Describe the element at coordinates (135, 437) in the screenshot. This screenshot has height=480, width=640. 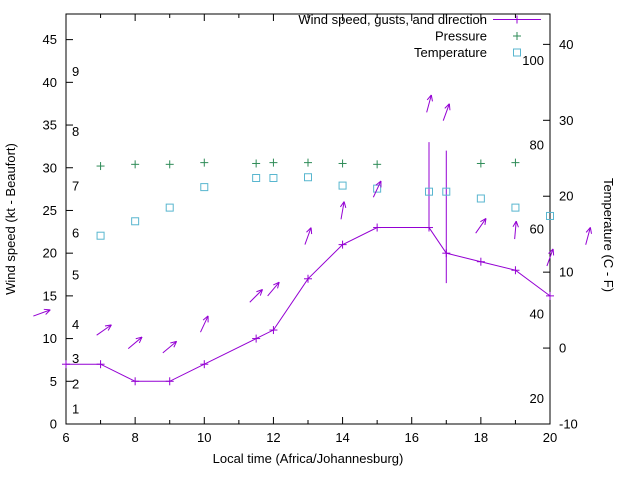
I see `x-tick-label: 8` at that location.